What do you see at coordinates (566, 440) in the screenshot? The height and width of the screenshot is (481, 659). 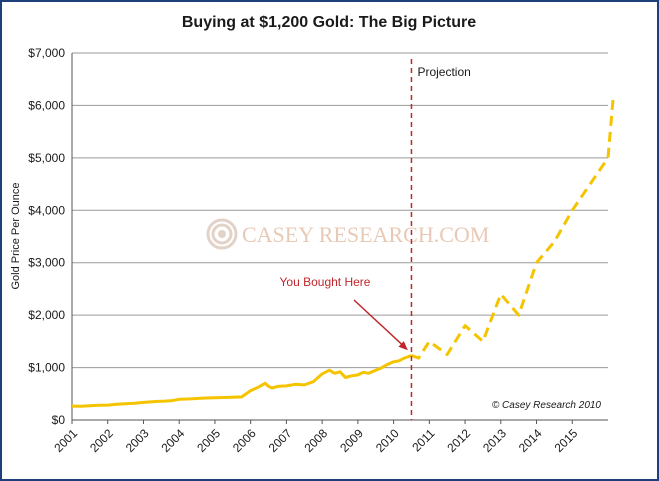 I see `x-tick-label: 2015` at bounding box center [566, 440].